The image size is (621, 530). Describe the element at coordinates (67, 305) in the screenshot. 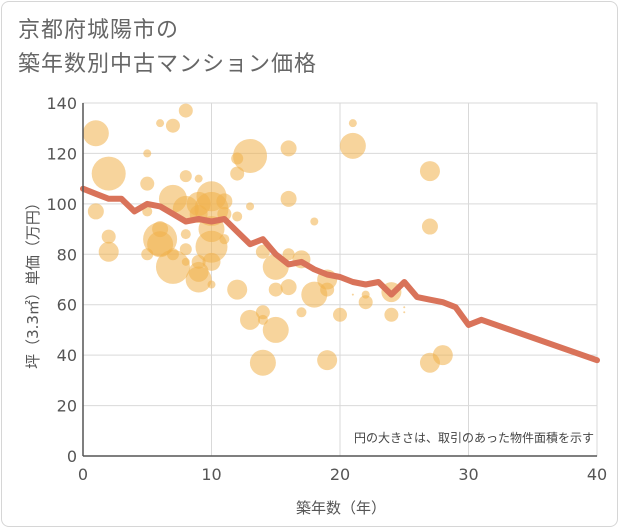

I see `y-tick-label: 60` at that location.